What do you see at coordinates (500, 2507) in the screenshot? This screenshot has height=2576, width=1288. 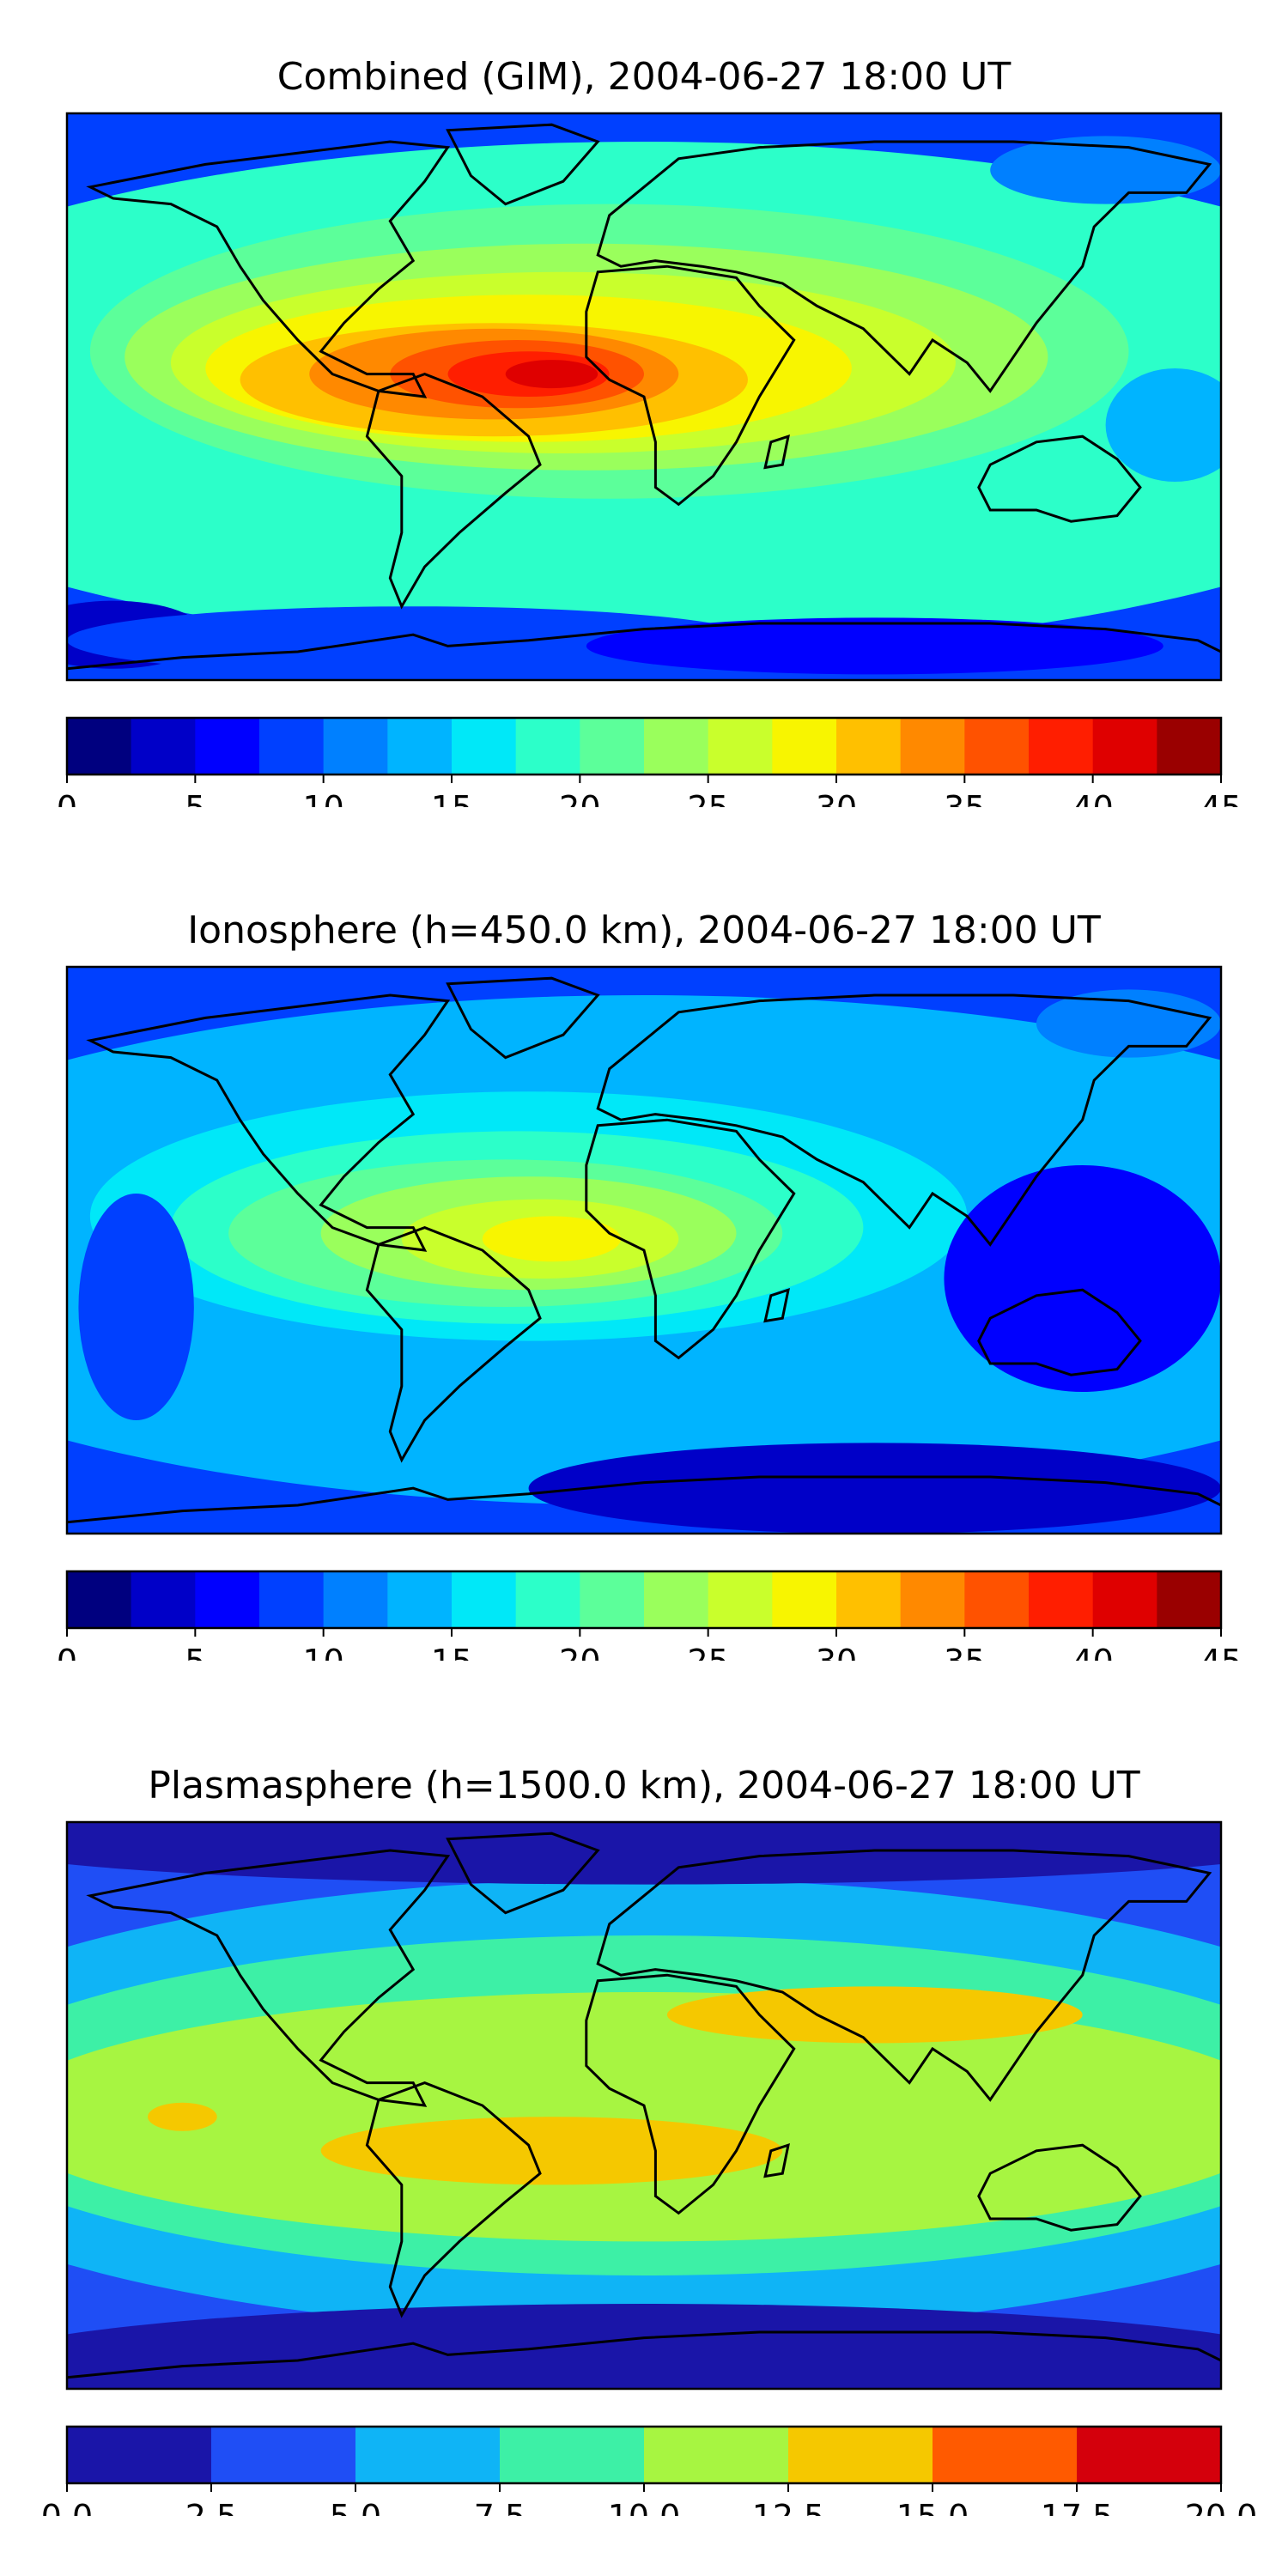 I see `colorbar-tick-label: 7.5` at bounding box center [500, 2507].